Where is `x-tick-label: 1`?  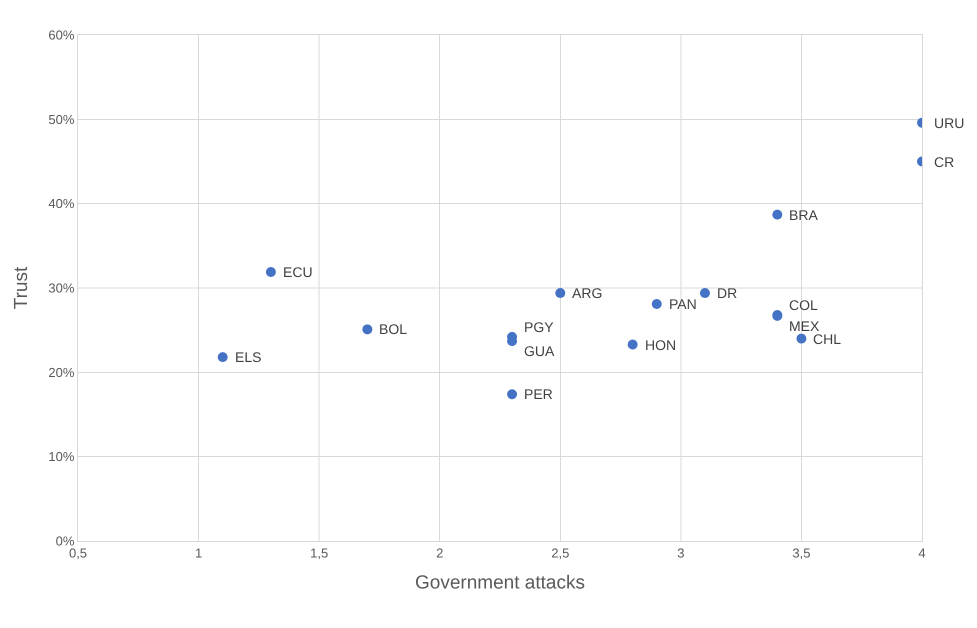 x-tick-label: 1 is located at coordinates (198, 553).